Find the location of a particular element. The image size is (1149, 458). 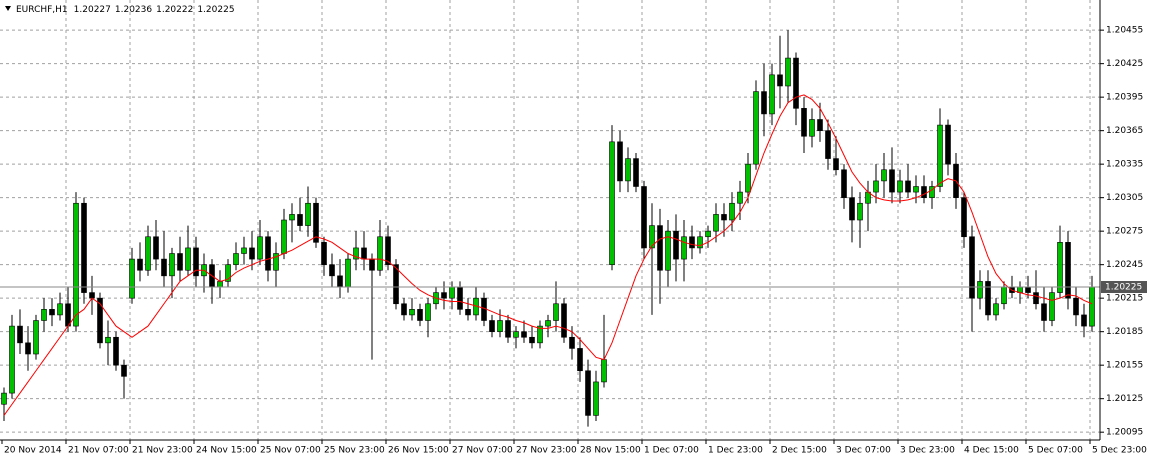

y-tick-label: 1.20395 is located at coordinates (1124, 98).